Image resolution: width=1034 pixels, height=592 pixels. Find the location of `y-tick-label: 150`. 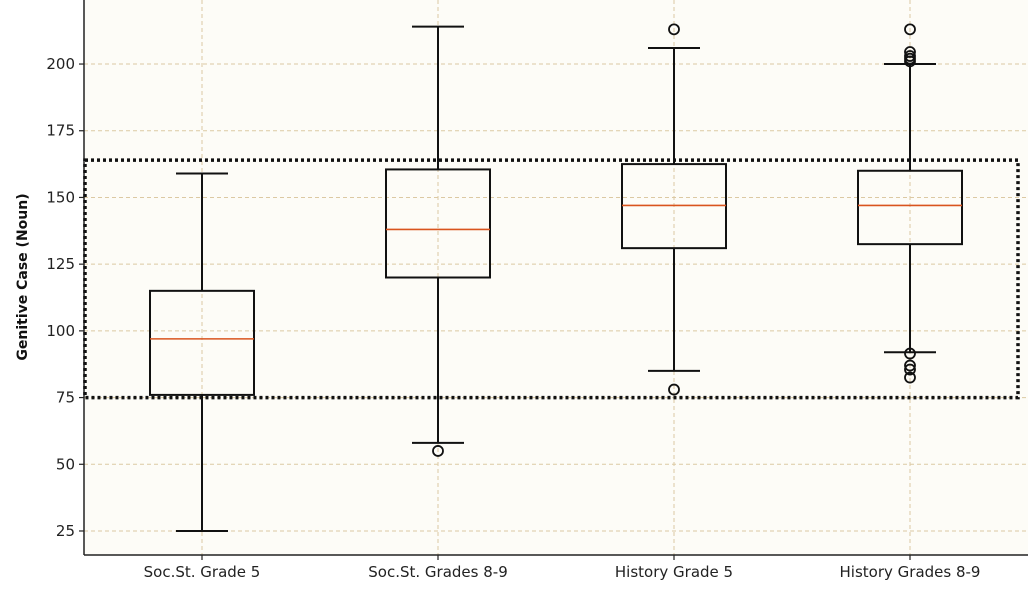

y-tick-label: 150 is located at coordinates (60, 197).